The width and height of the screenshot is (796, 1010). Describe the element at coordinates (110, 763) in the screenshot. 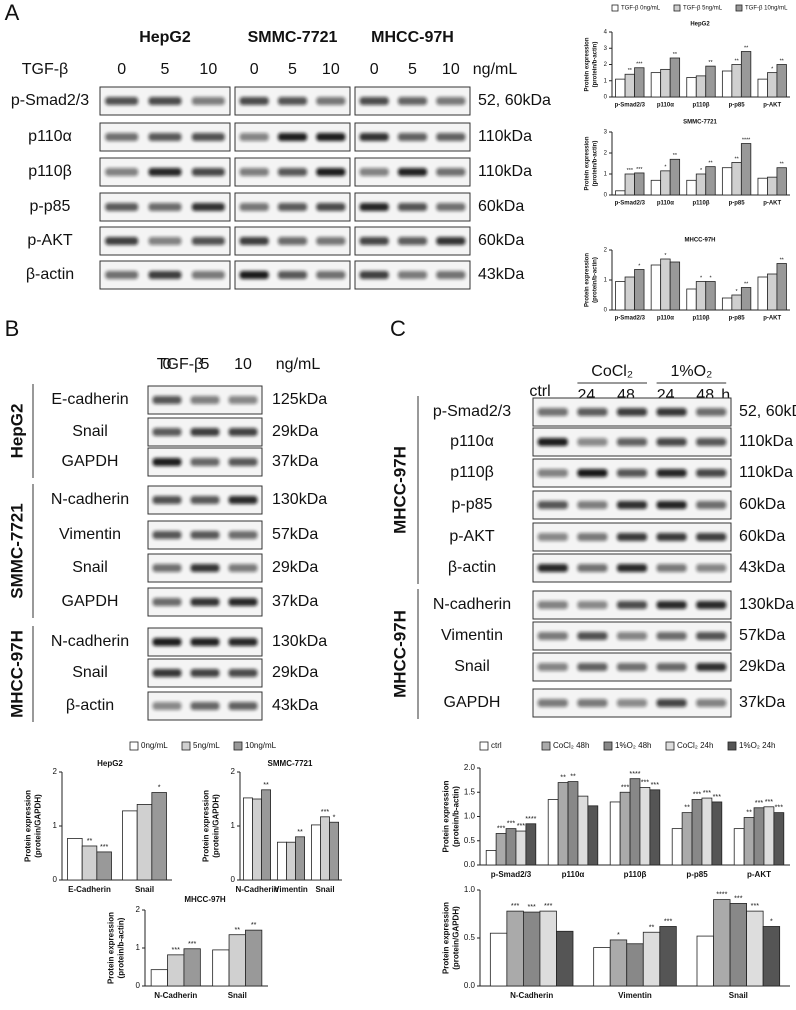

I see `chart-title: HepG2` at that location.